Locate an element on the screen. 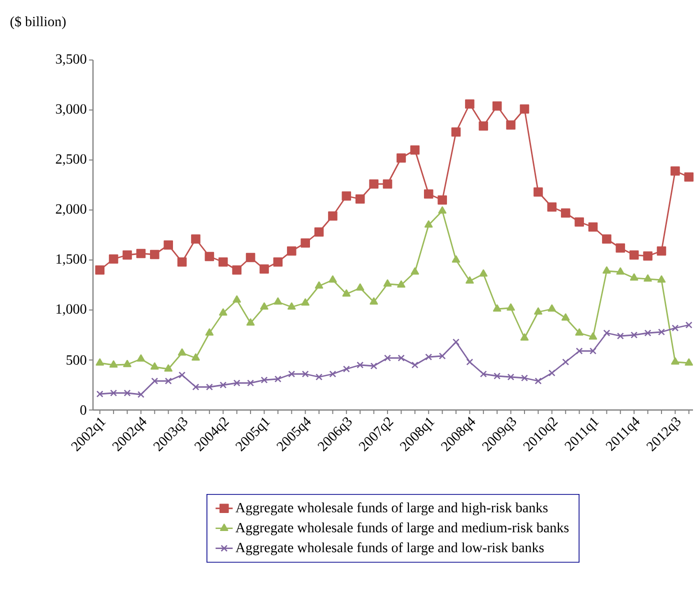  y-tick-label: 500 is located at coordinates (76, 360).